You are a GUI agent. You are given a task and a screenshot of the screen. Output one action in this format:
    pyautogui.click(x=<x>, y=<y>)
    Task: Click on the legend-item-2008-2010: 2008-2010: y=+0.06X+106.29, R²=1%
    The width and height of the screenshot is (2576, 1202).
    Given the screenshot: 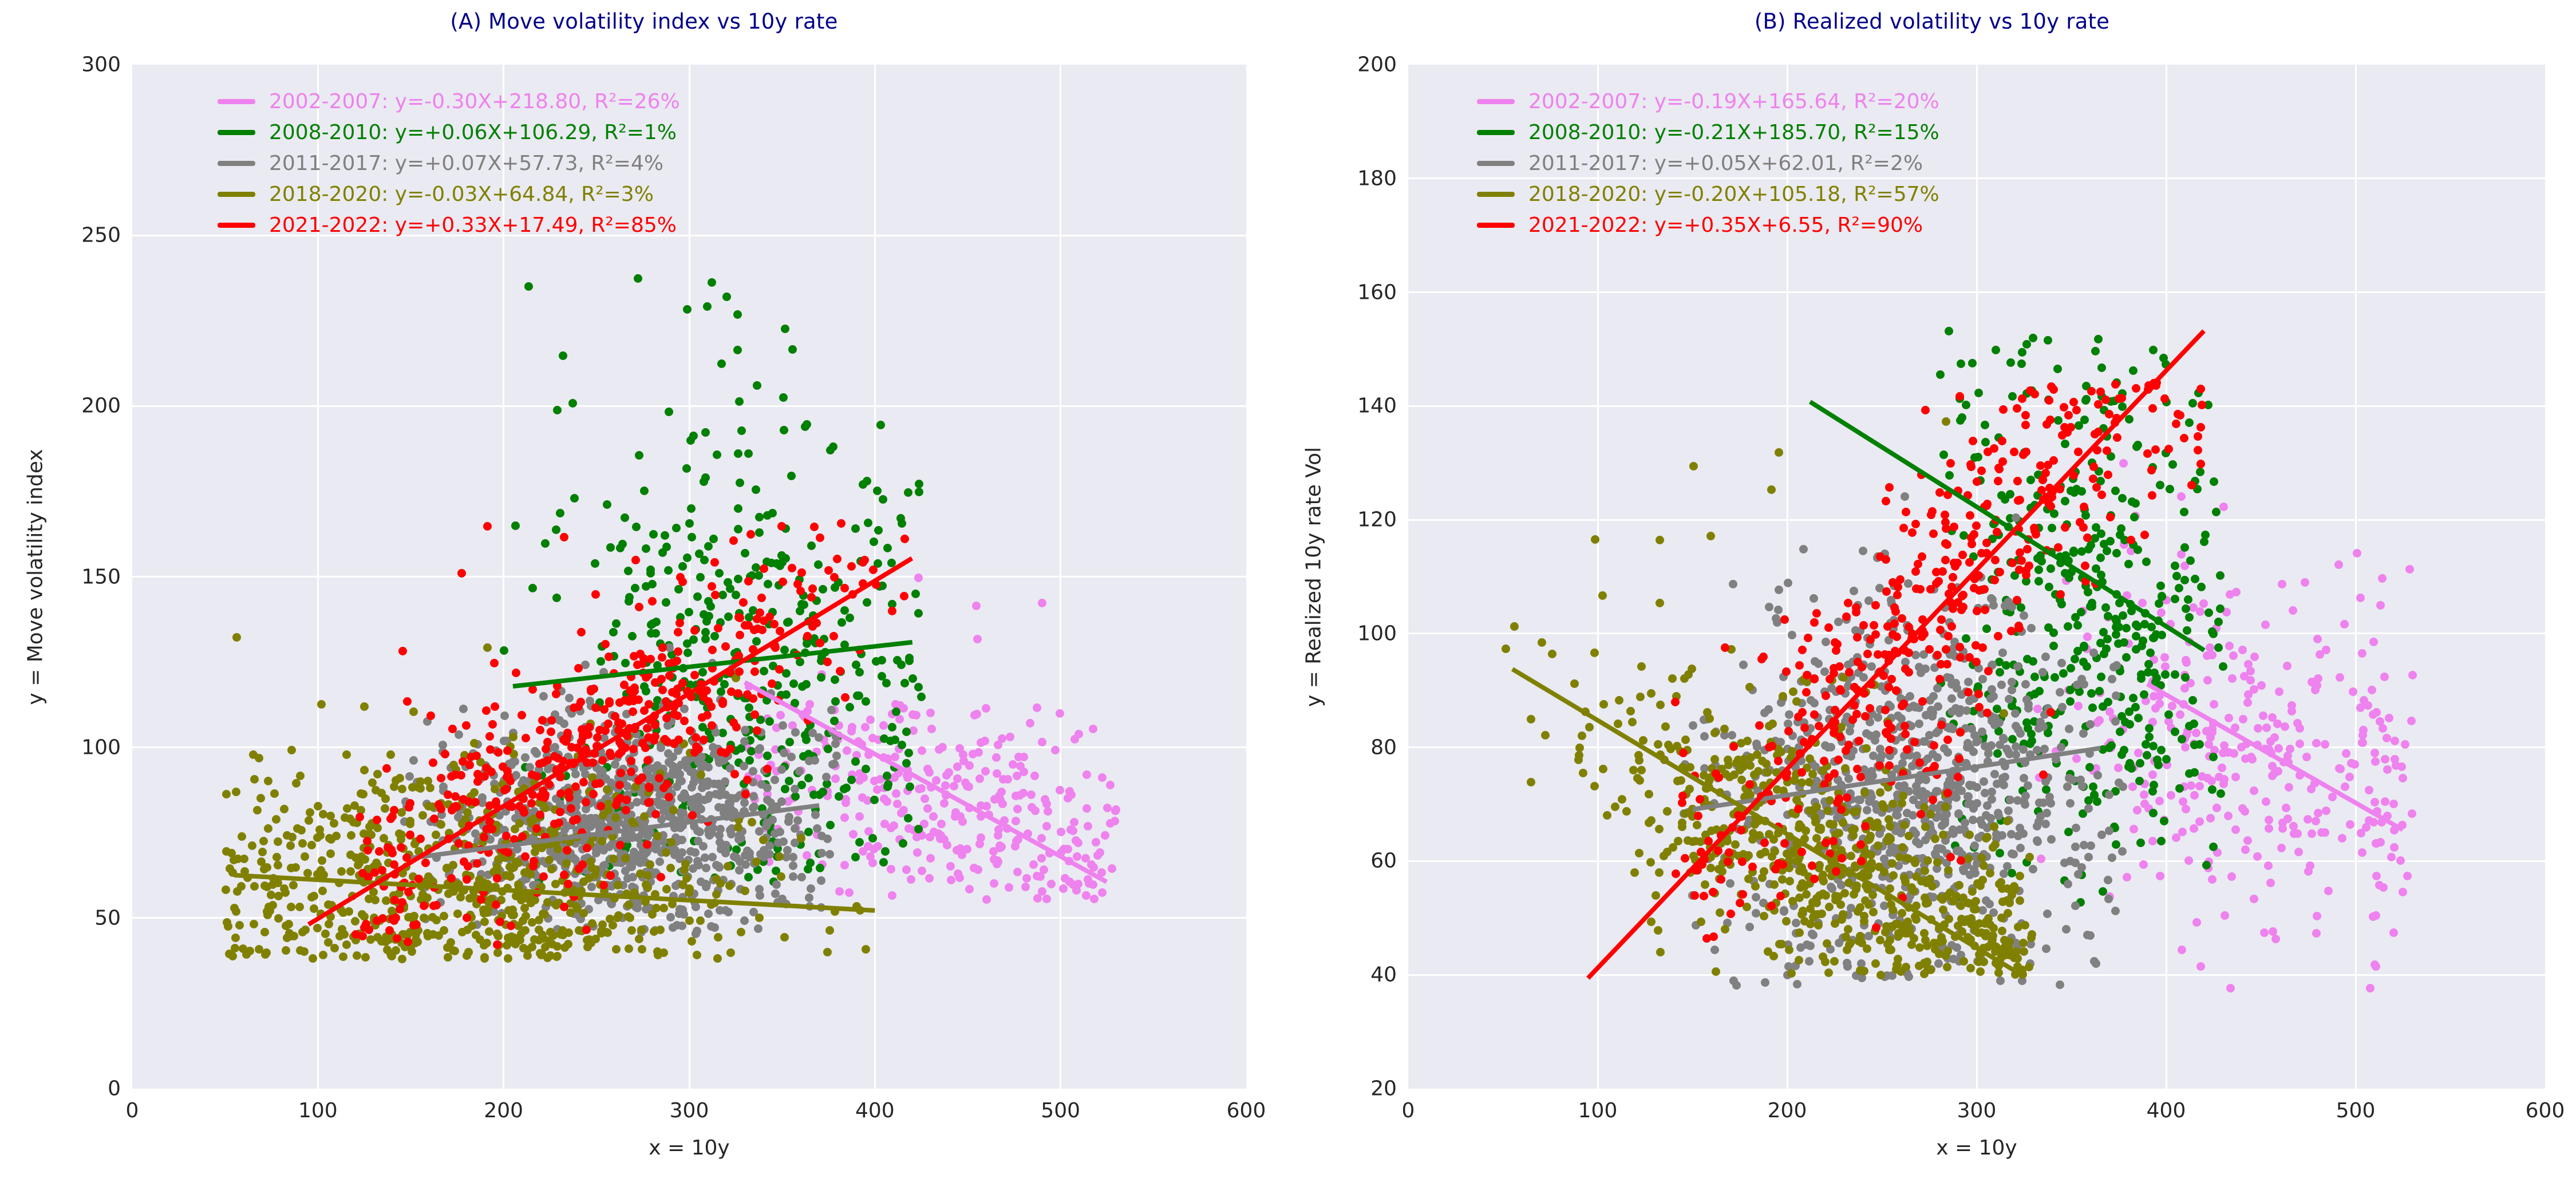 What is the action you would take?
    pyautogui.click(x=449, y=132)
    